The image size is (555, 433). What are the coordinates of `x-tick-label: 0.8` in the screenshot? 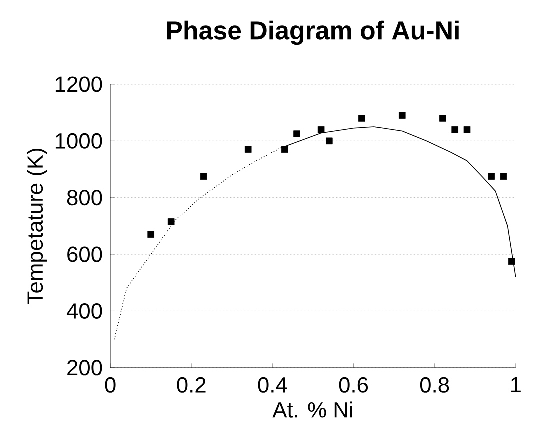 It's located at (435, 385).